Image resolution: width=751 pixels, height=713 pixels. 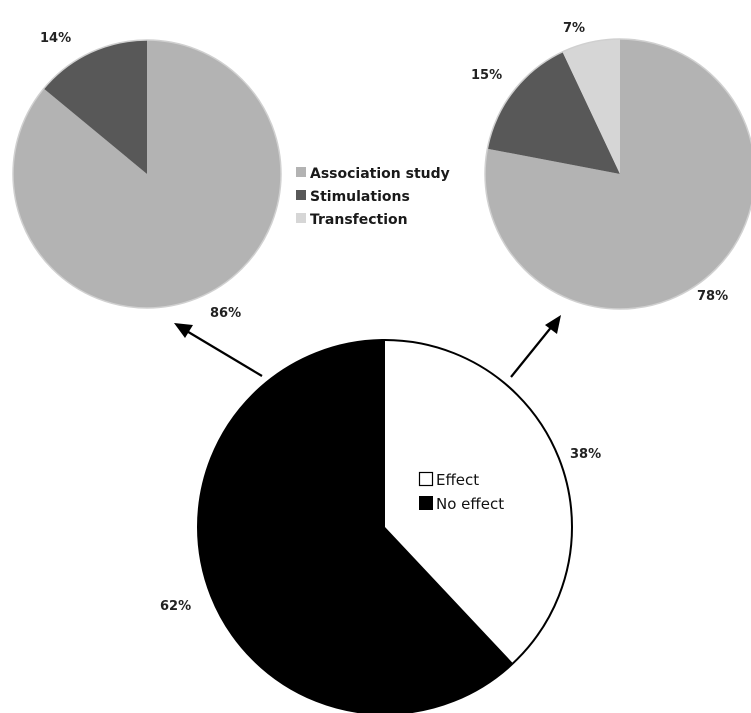 What do you see at coordinates (535, 346) in the screenshot?
I see `arrow-to-top-right` at bounding box center [535, 346].